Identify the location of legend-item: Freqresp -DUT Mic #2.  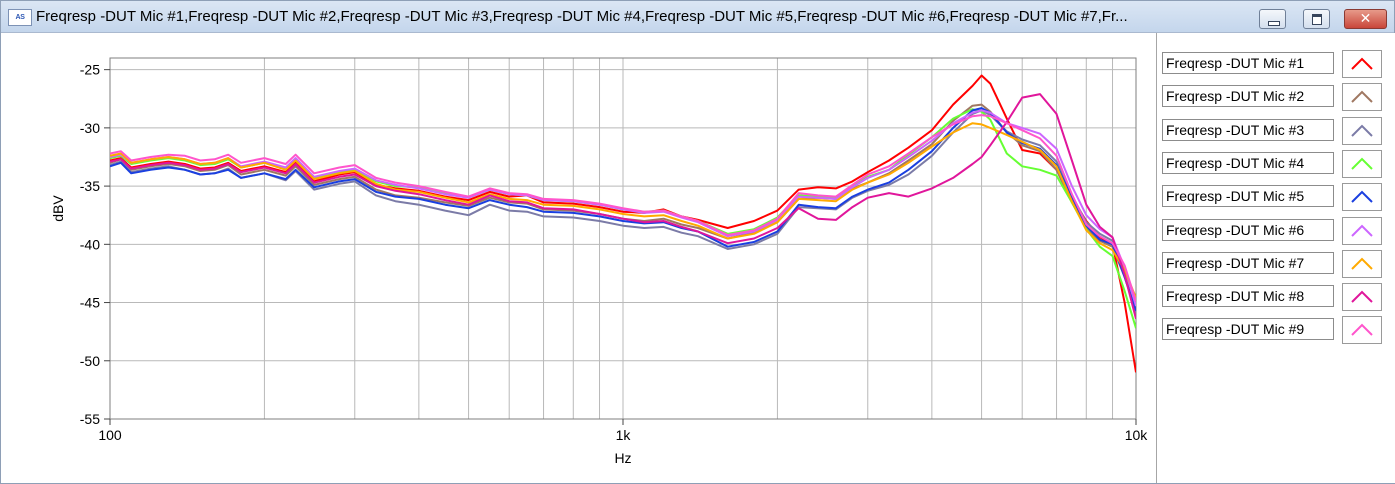
(1277, 97).